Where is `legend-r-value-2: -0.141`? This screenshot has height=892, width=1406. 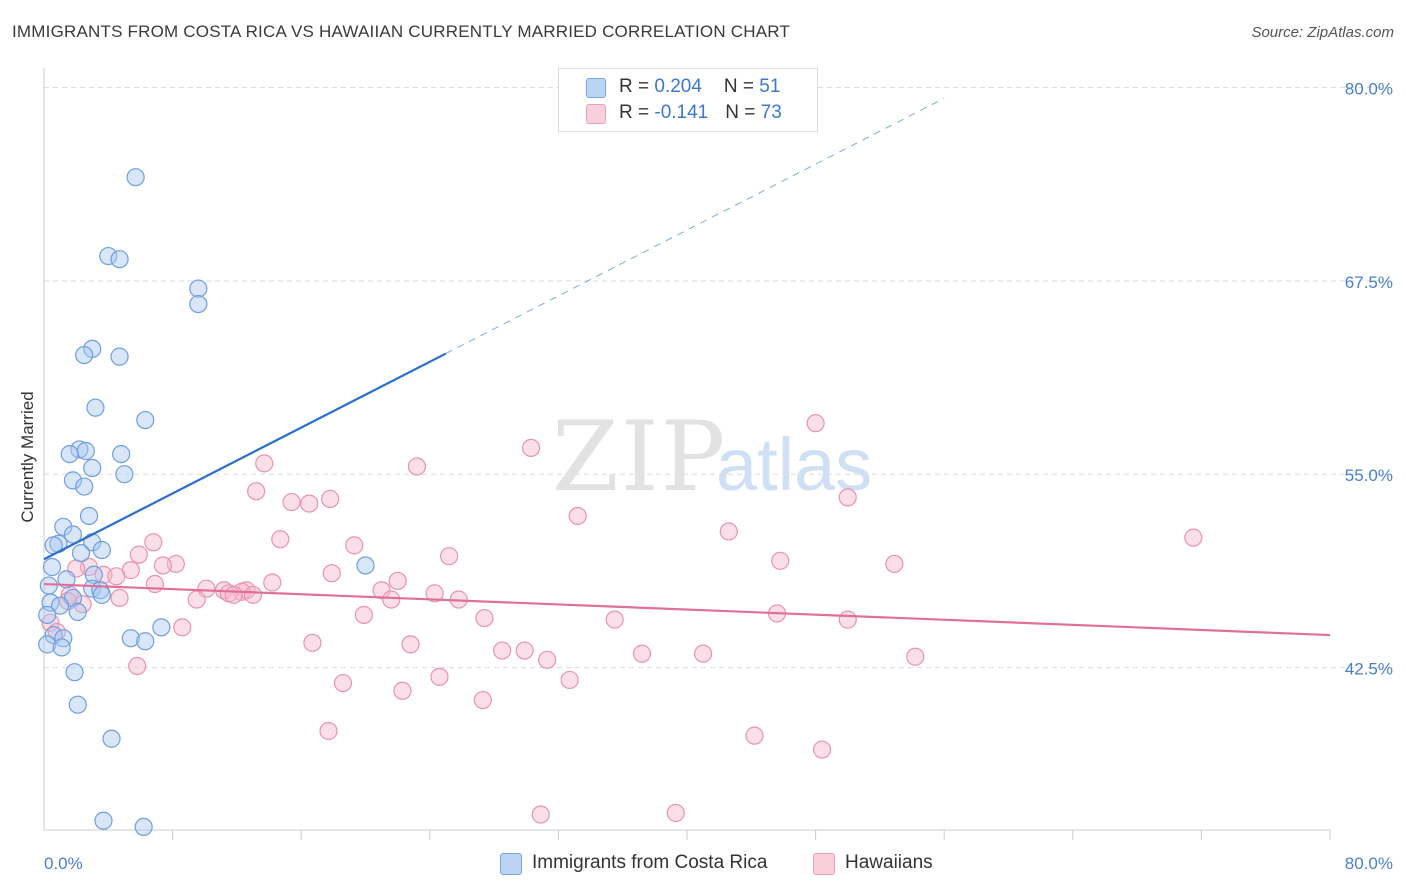
legend-r-value-2: -0.141 is located at coordinates (681, 112).